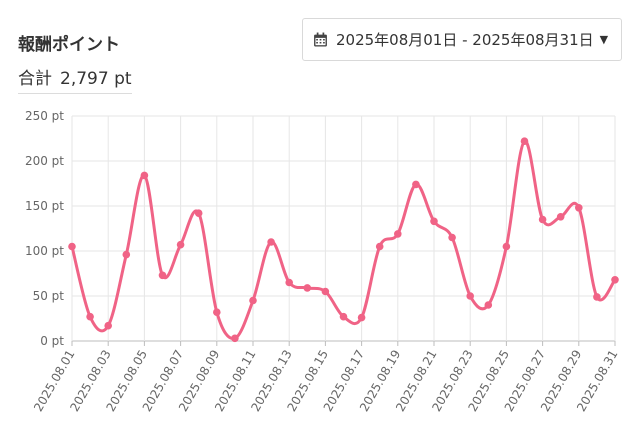  Describe the element at coordinates (96, 79) in the screenshot. I see `total-value: 2,797 pt` at that location.